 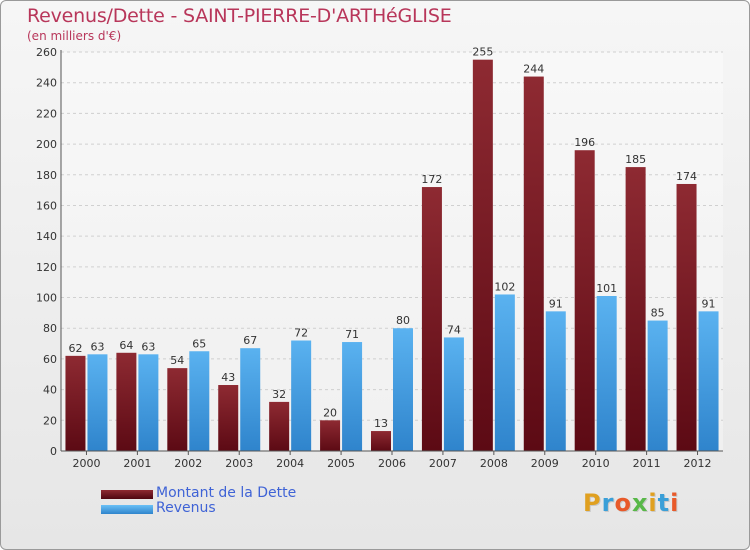 What do you see at coordinates (199, 343) in the screenshot?
I see `data-label: 65` at bounding box center [199, 343].